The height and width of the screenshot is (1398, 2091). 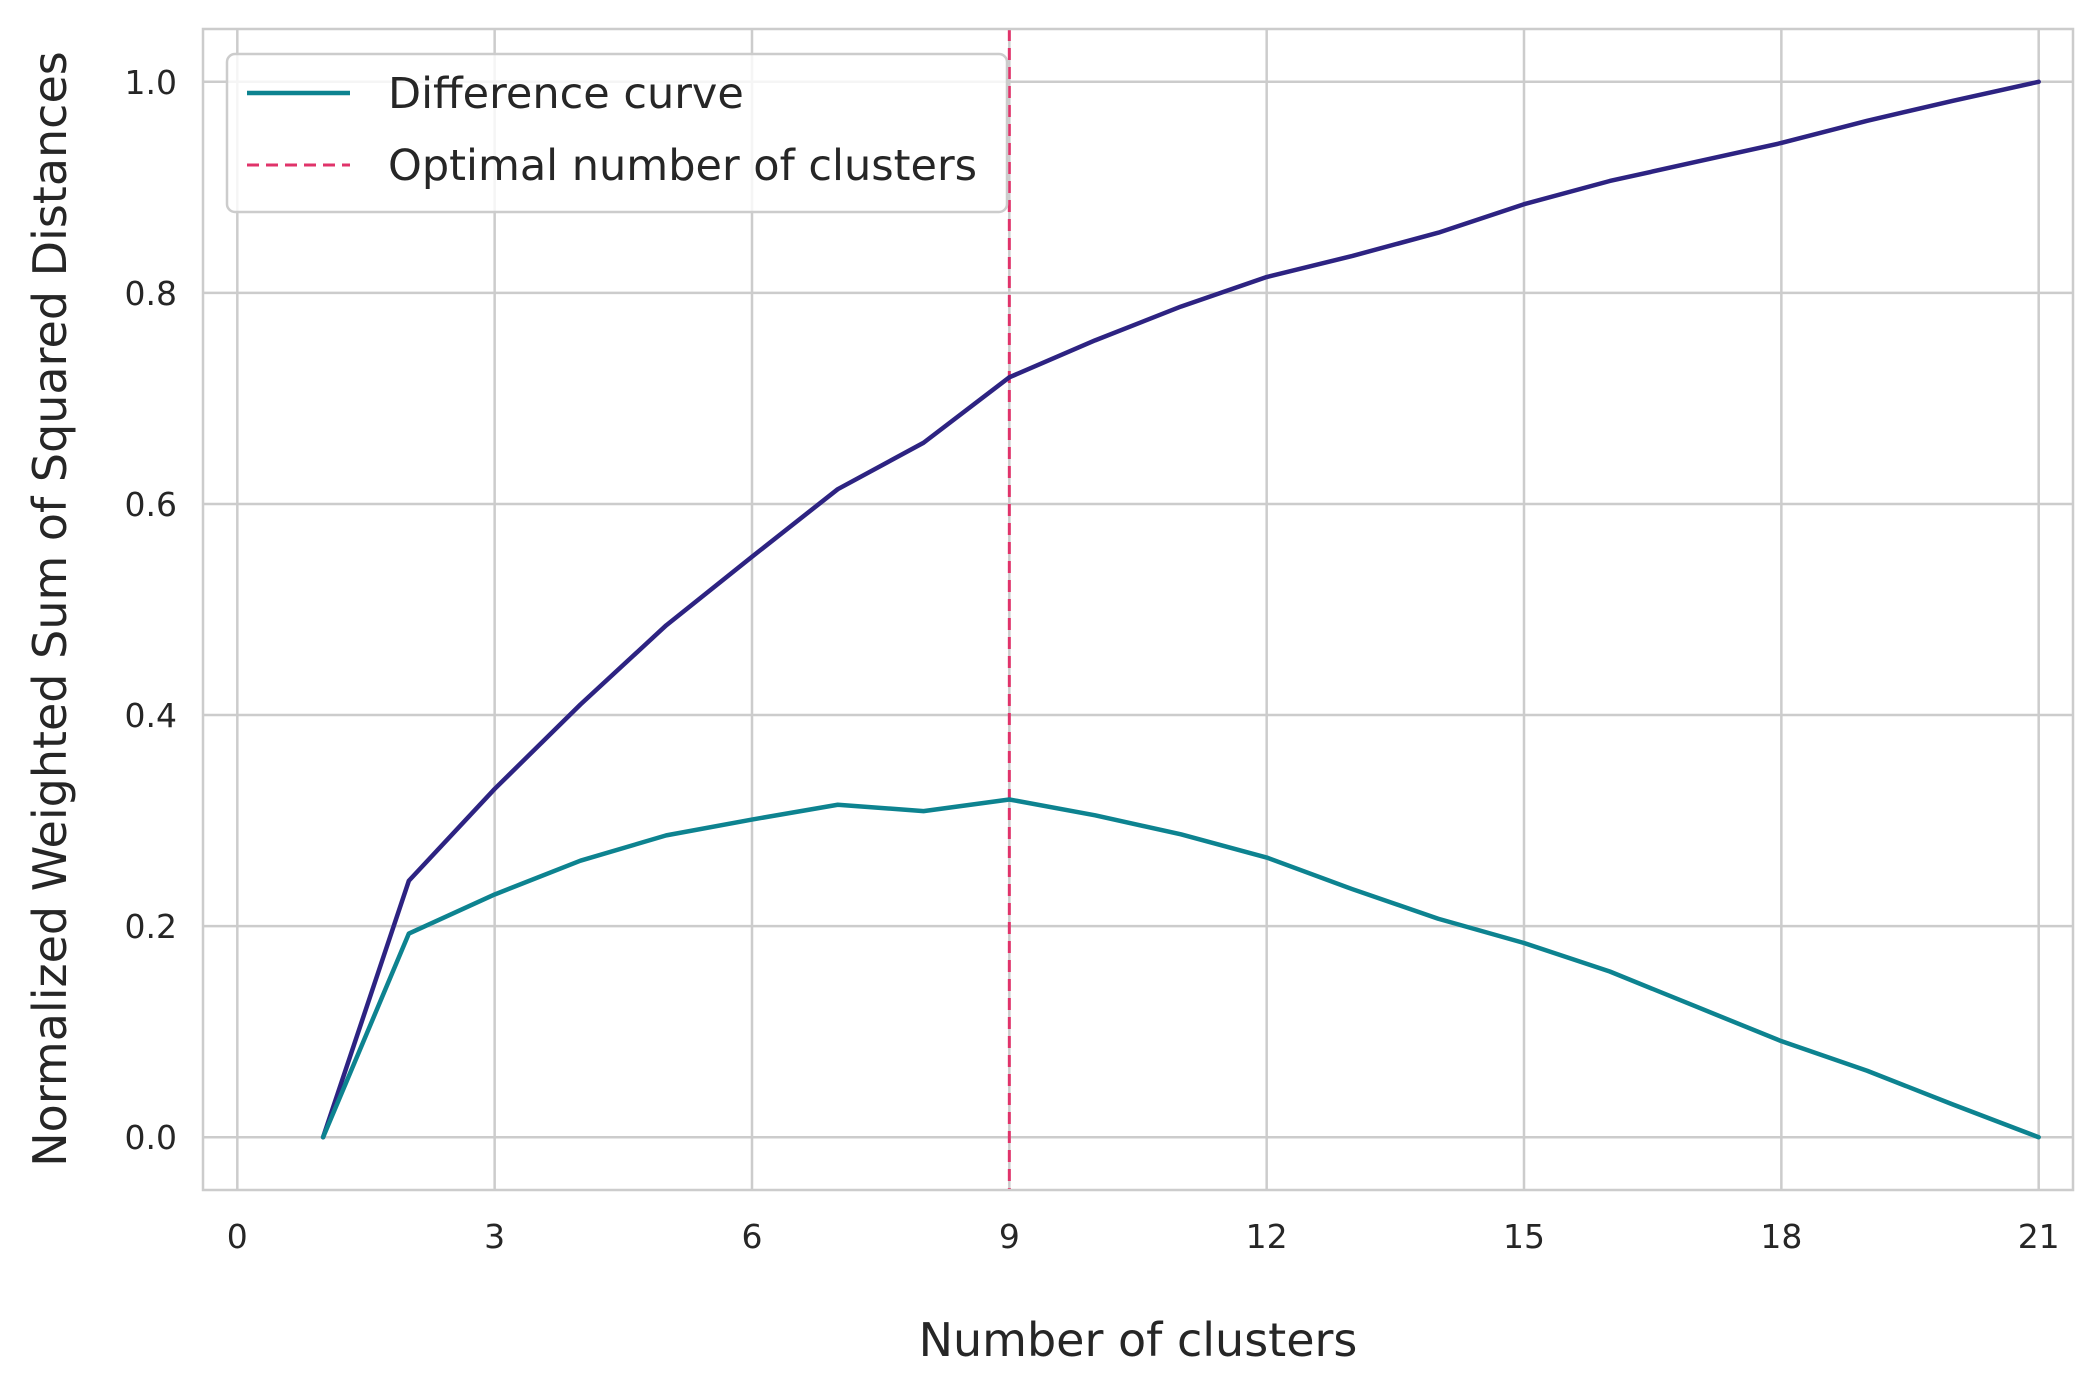 I want to click on y-tick-label: 1.0, so click(x=151, y=82).